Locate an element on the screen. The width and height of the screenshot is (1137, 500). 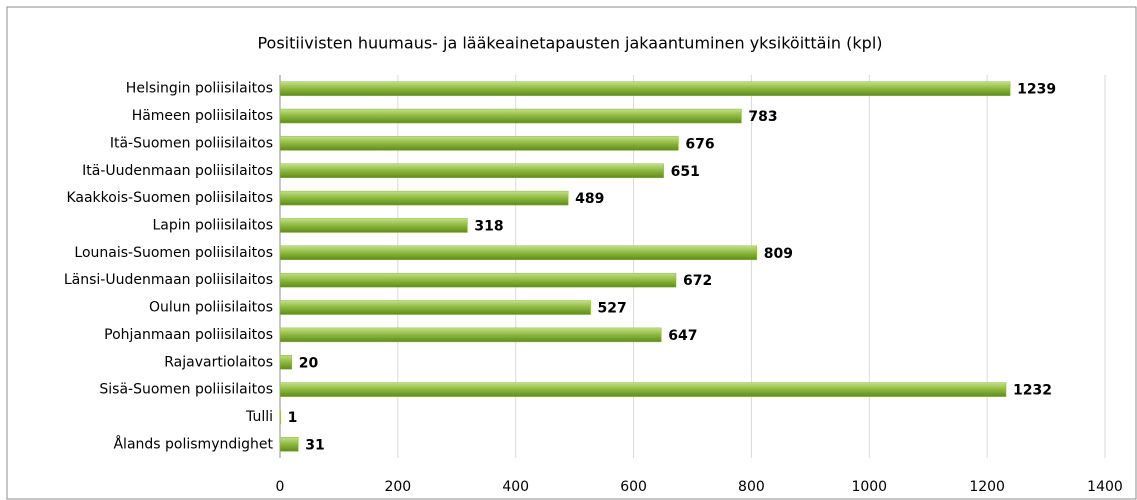
y-tick-label: Oulun poliisilaitos is located at coordinates (211, 308).